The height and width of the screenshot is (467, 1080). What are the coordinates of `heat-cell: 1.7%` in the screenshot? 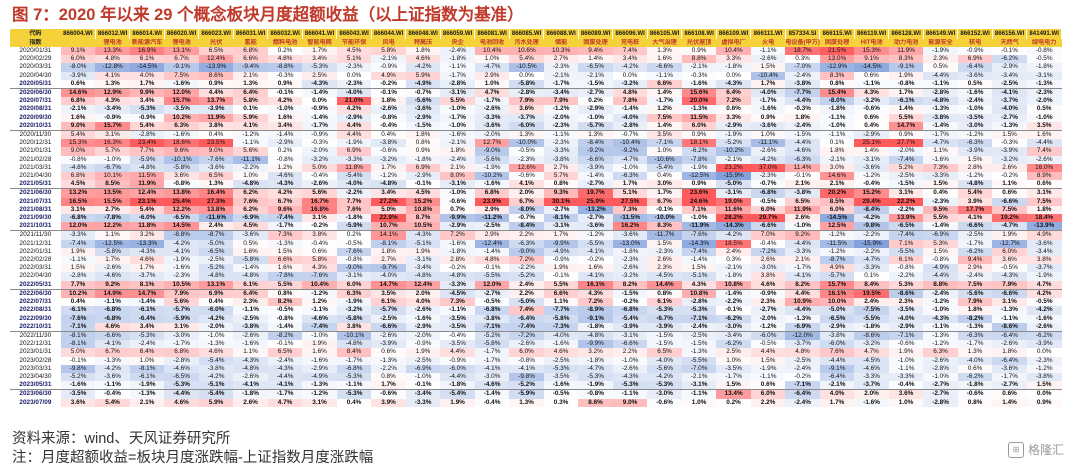 It's located at (561, 235).